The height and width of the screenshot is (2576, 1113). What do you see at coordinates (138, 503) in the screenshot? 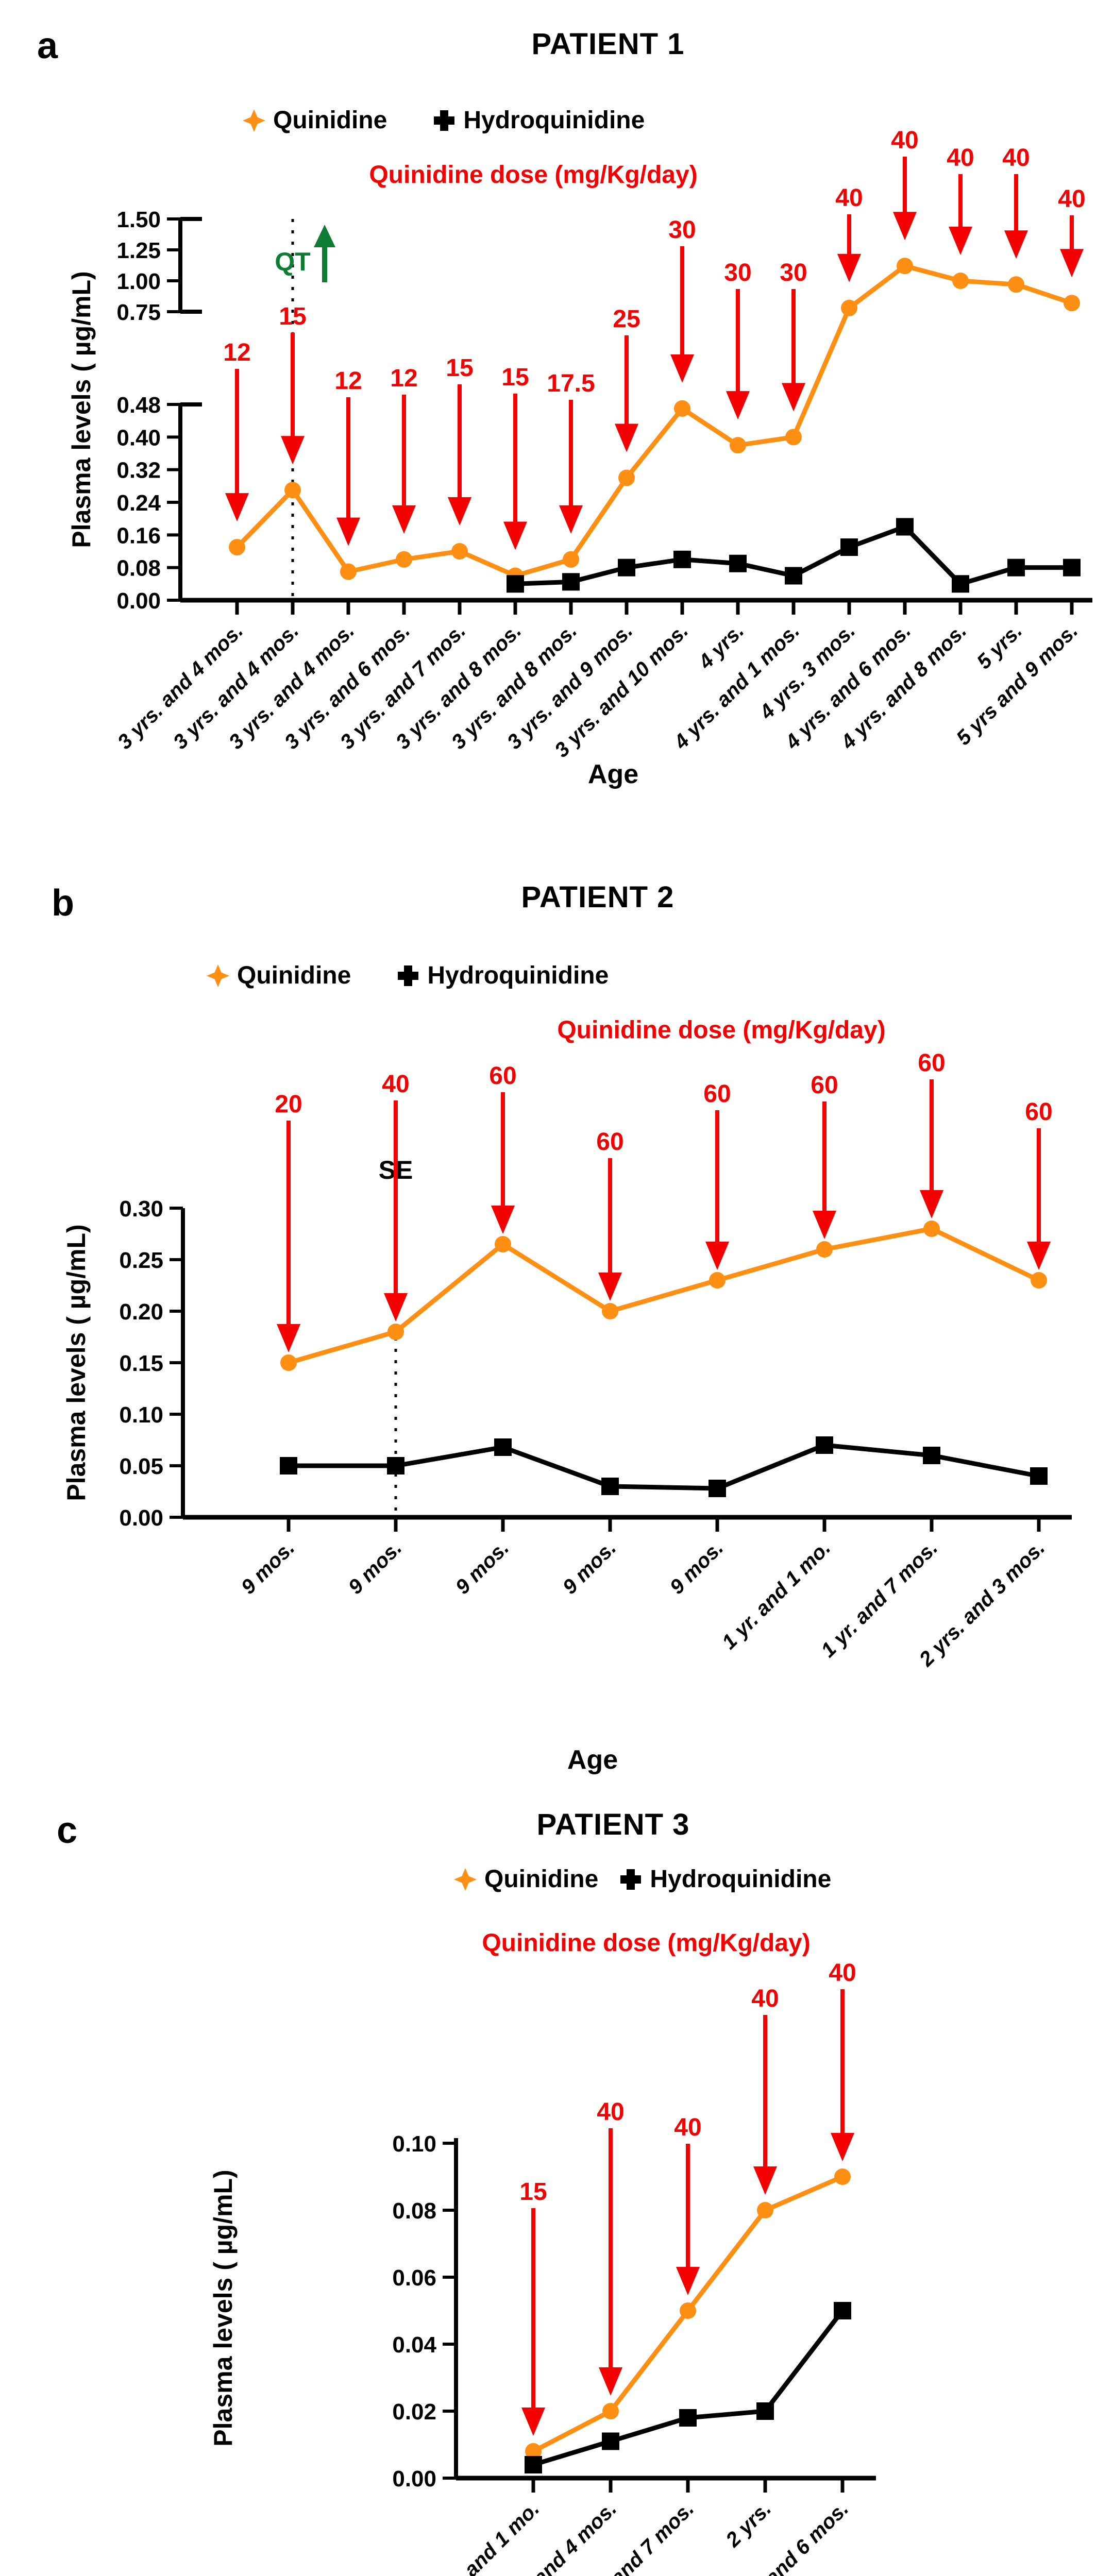
I see `y-tick-label: 0.24` at bounding box center [138, 503].